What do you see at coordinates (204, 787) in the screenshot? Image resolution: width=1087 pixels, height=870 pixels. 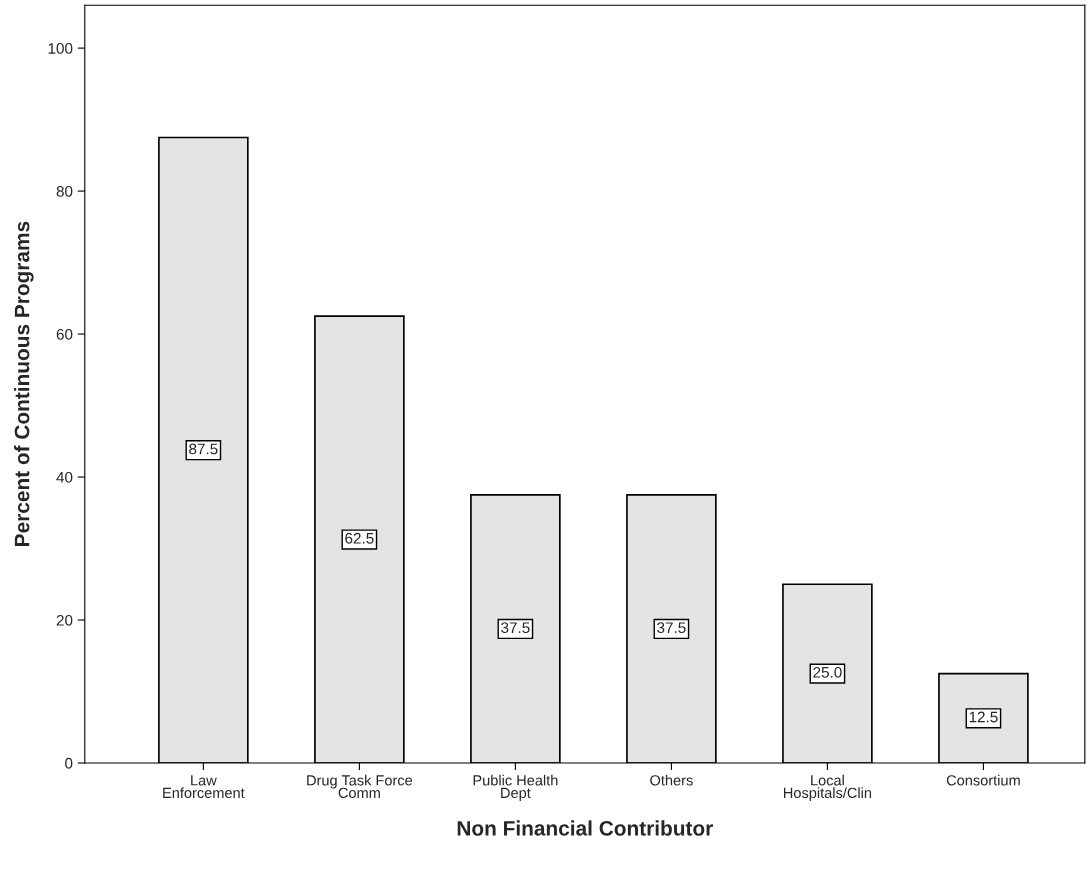 I see `x-tick-label: Law Enforcement` at bounding box center [204, 787].